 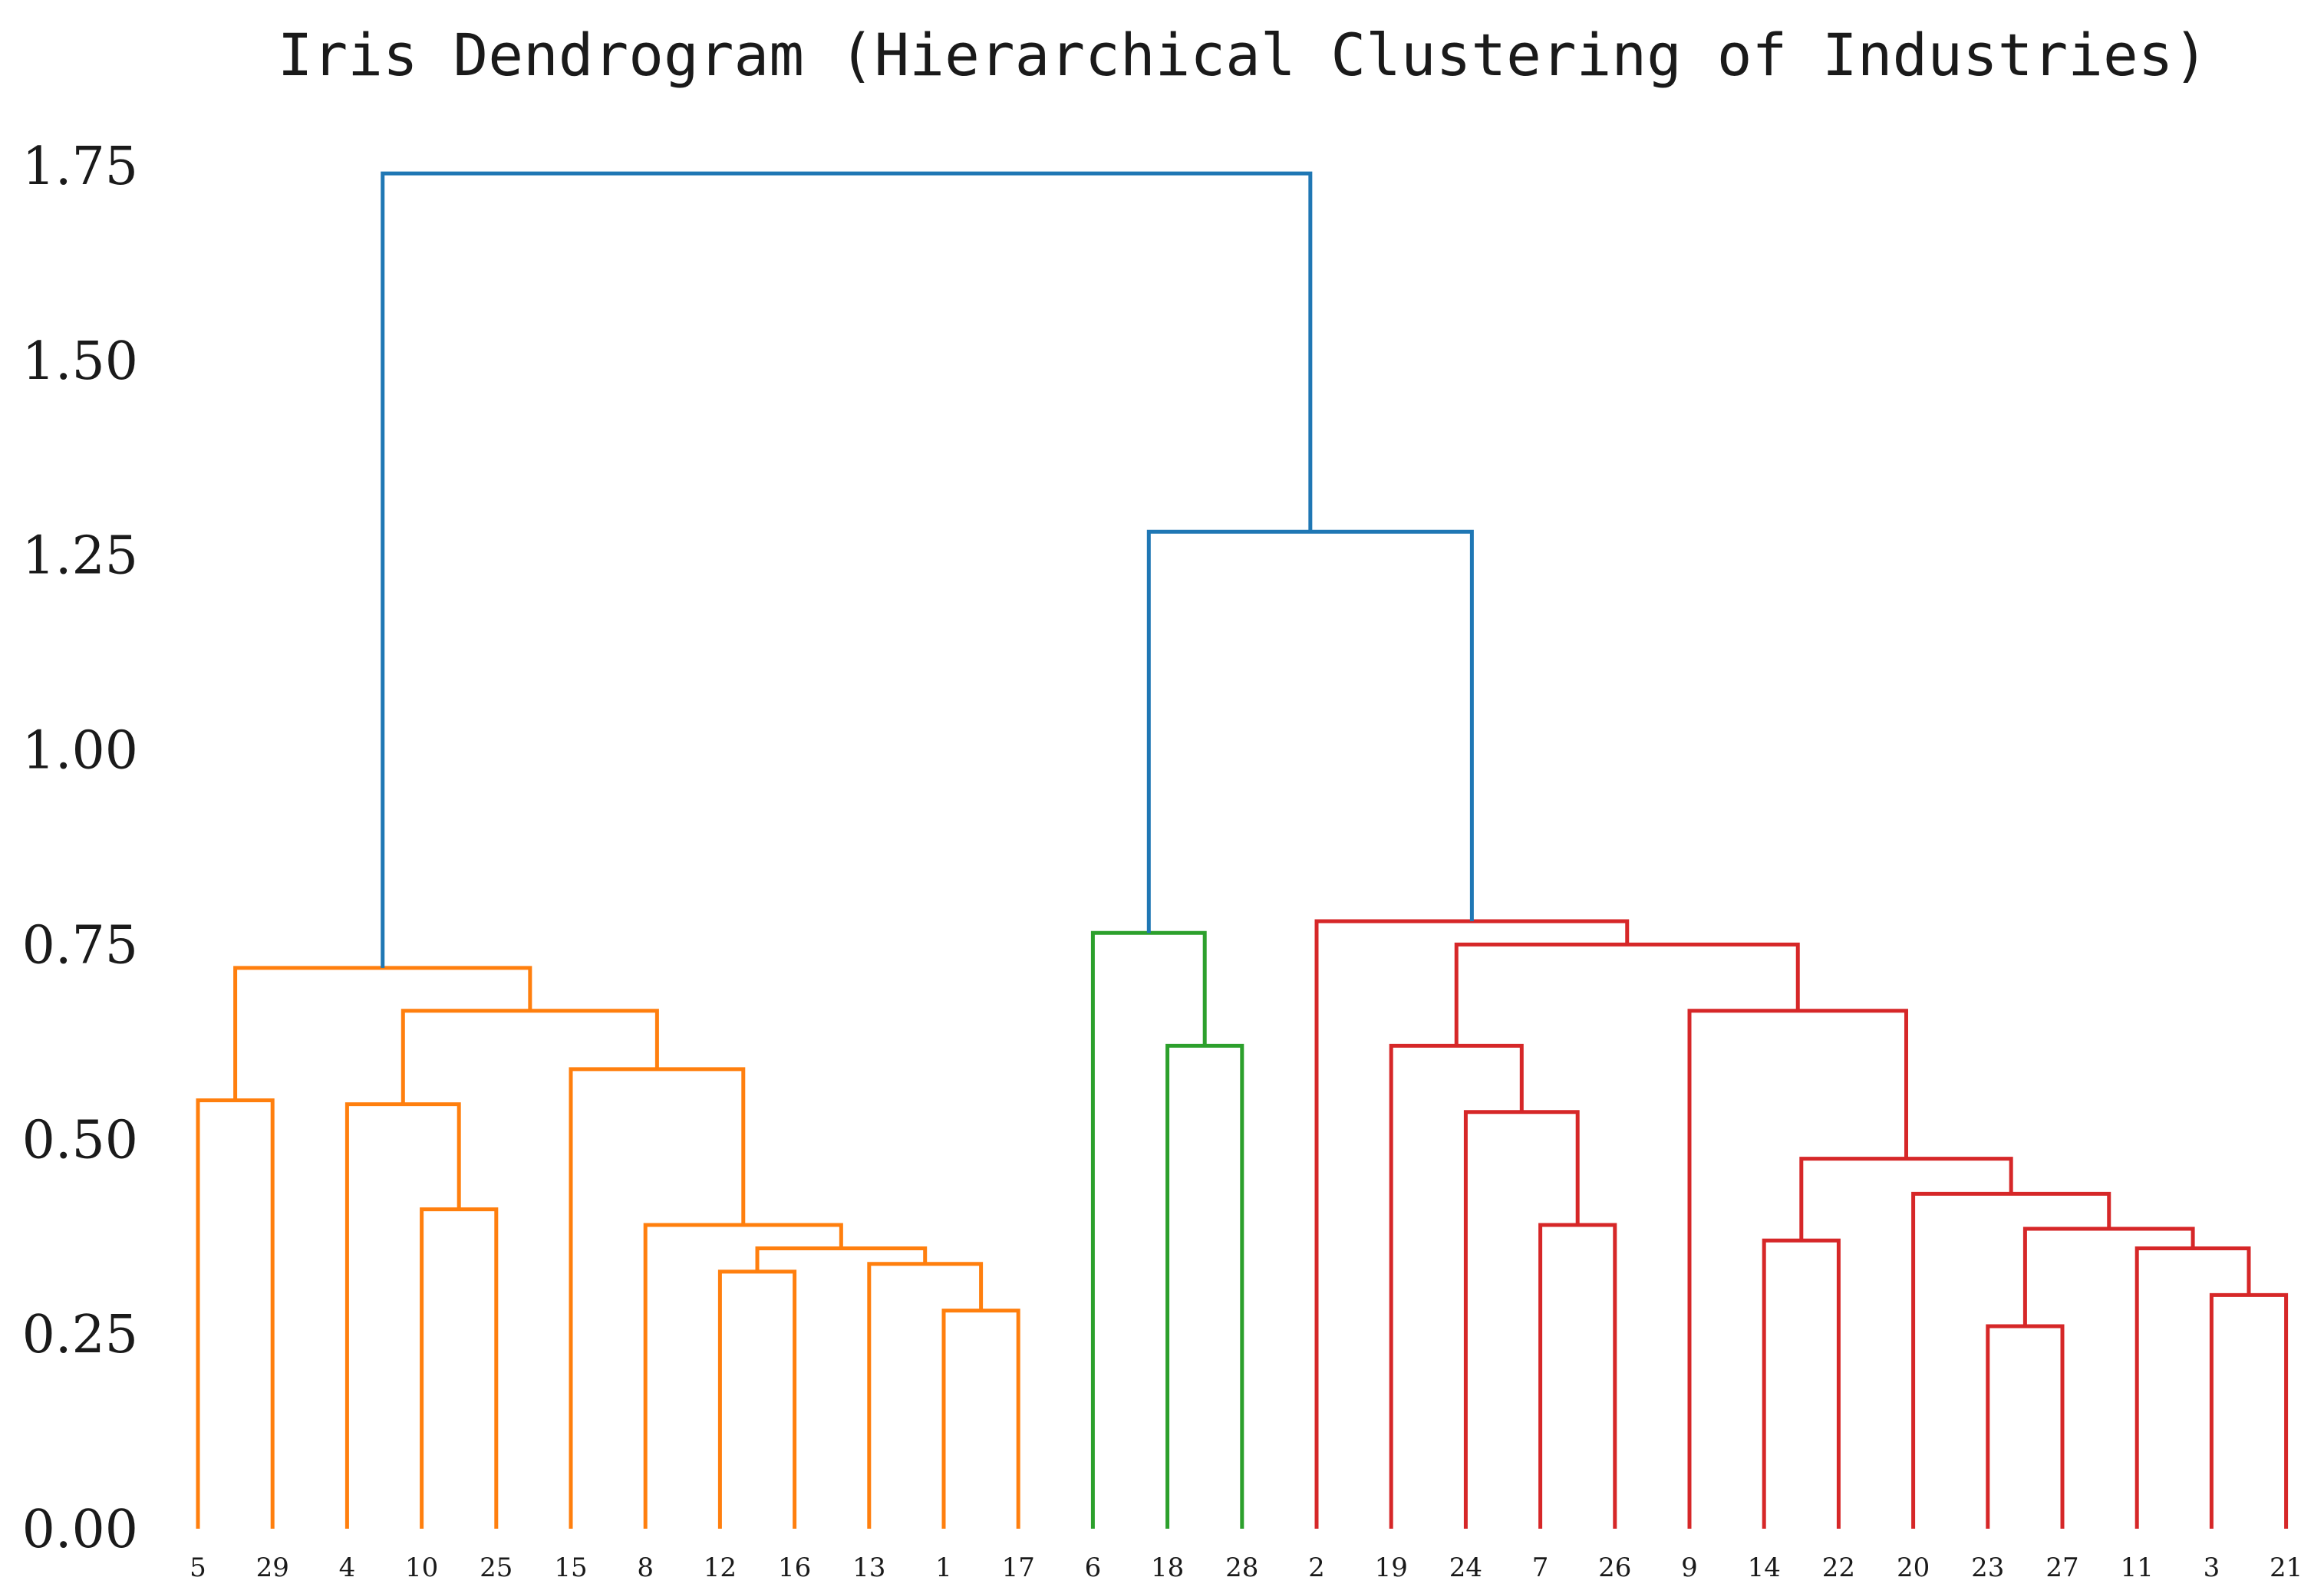 I want to click on leaf-label: 27, so click(x=2061, y=1567).